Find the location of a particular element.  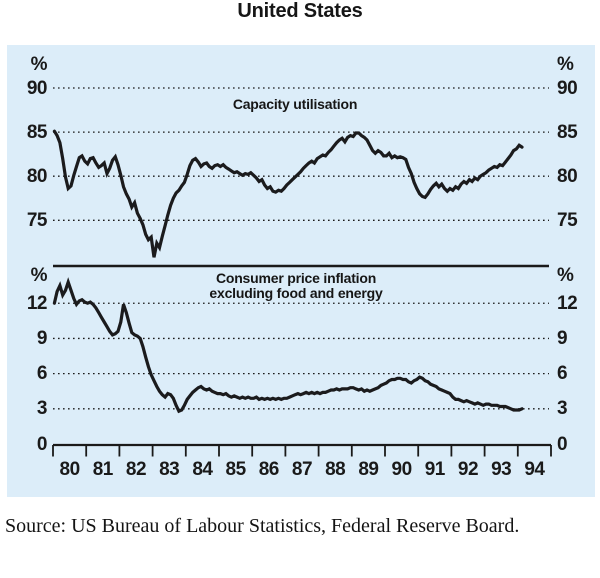

y-tick-label-left: 90 is located at coordinates (37, 88).